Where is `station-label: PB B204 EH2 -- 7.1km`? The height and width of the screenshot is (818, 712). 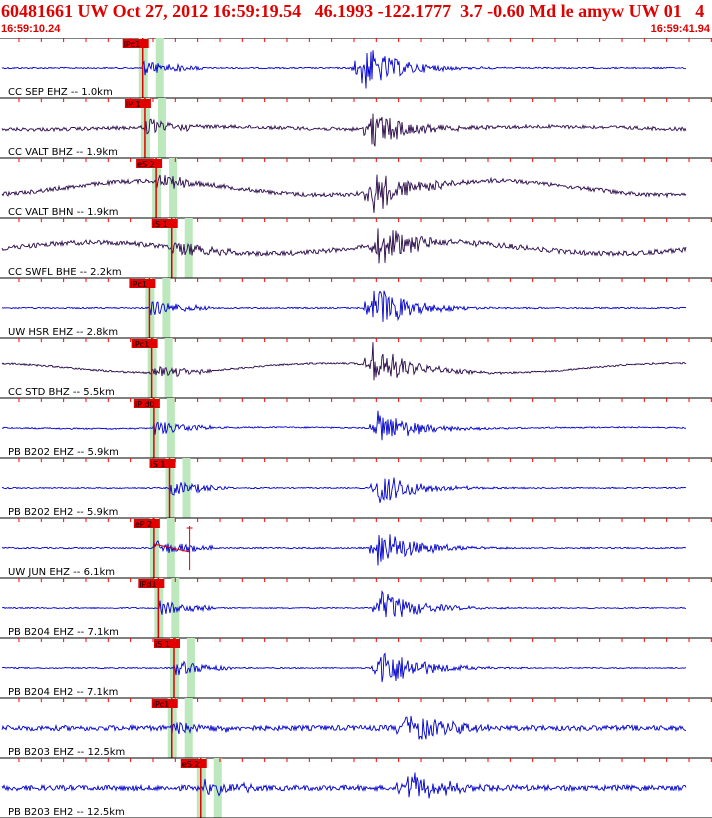
station-label: PB B204 EH2 -- 7.1km is located at coordinates (63, 692).